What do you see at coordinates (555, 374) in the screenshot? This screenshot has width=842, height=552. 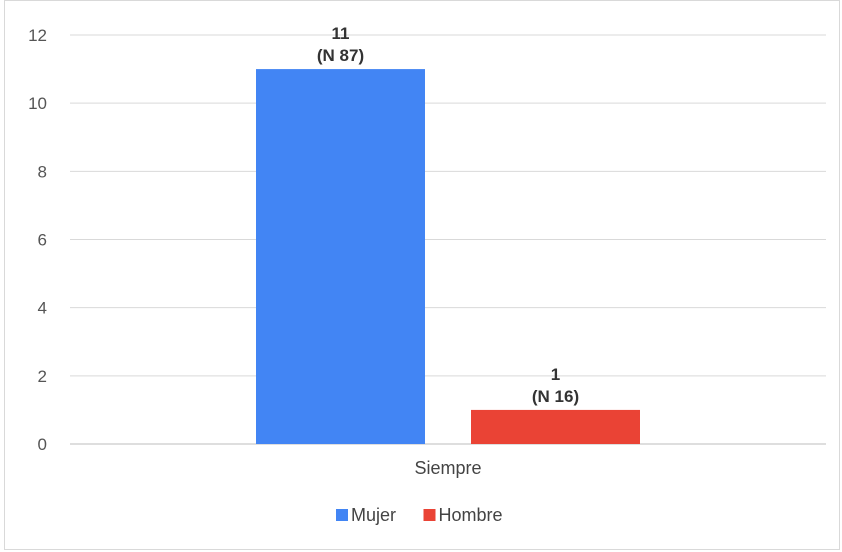 I see `data-label-hombre: 1` at bounding box center [555, 374].